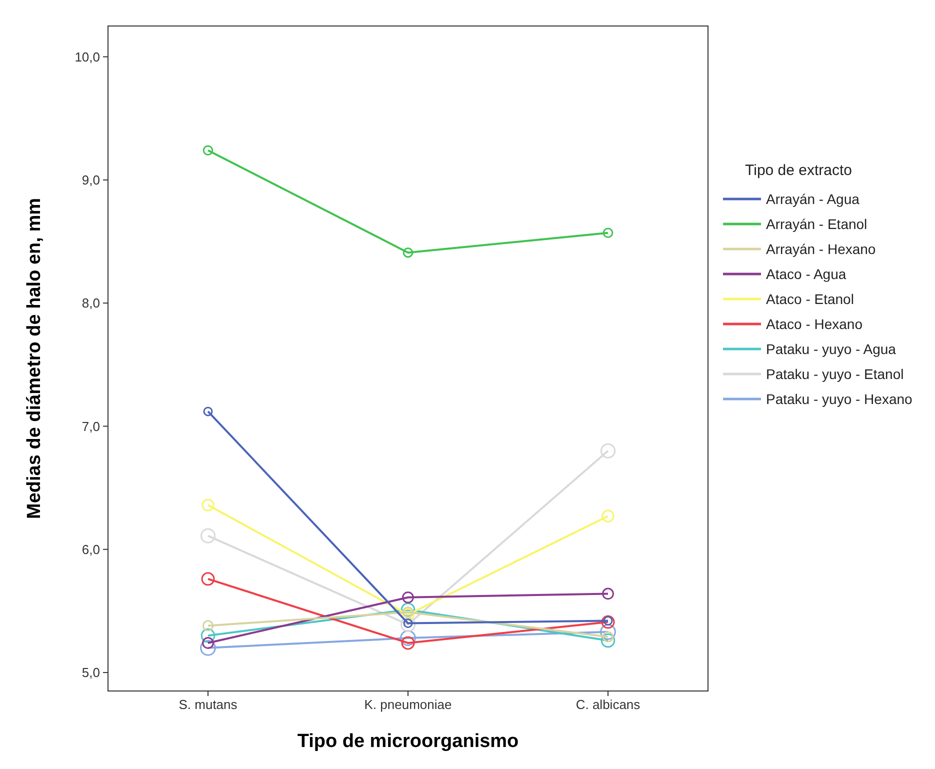 The width and height of the screenshot is (935, 769). I want to click on y-tick-label: 5,0, so click(91, 672).